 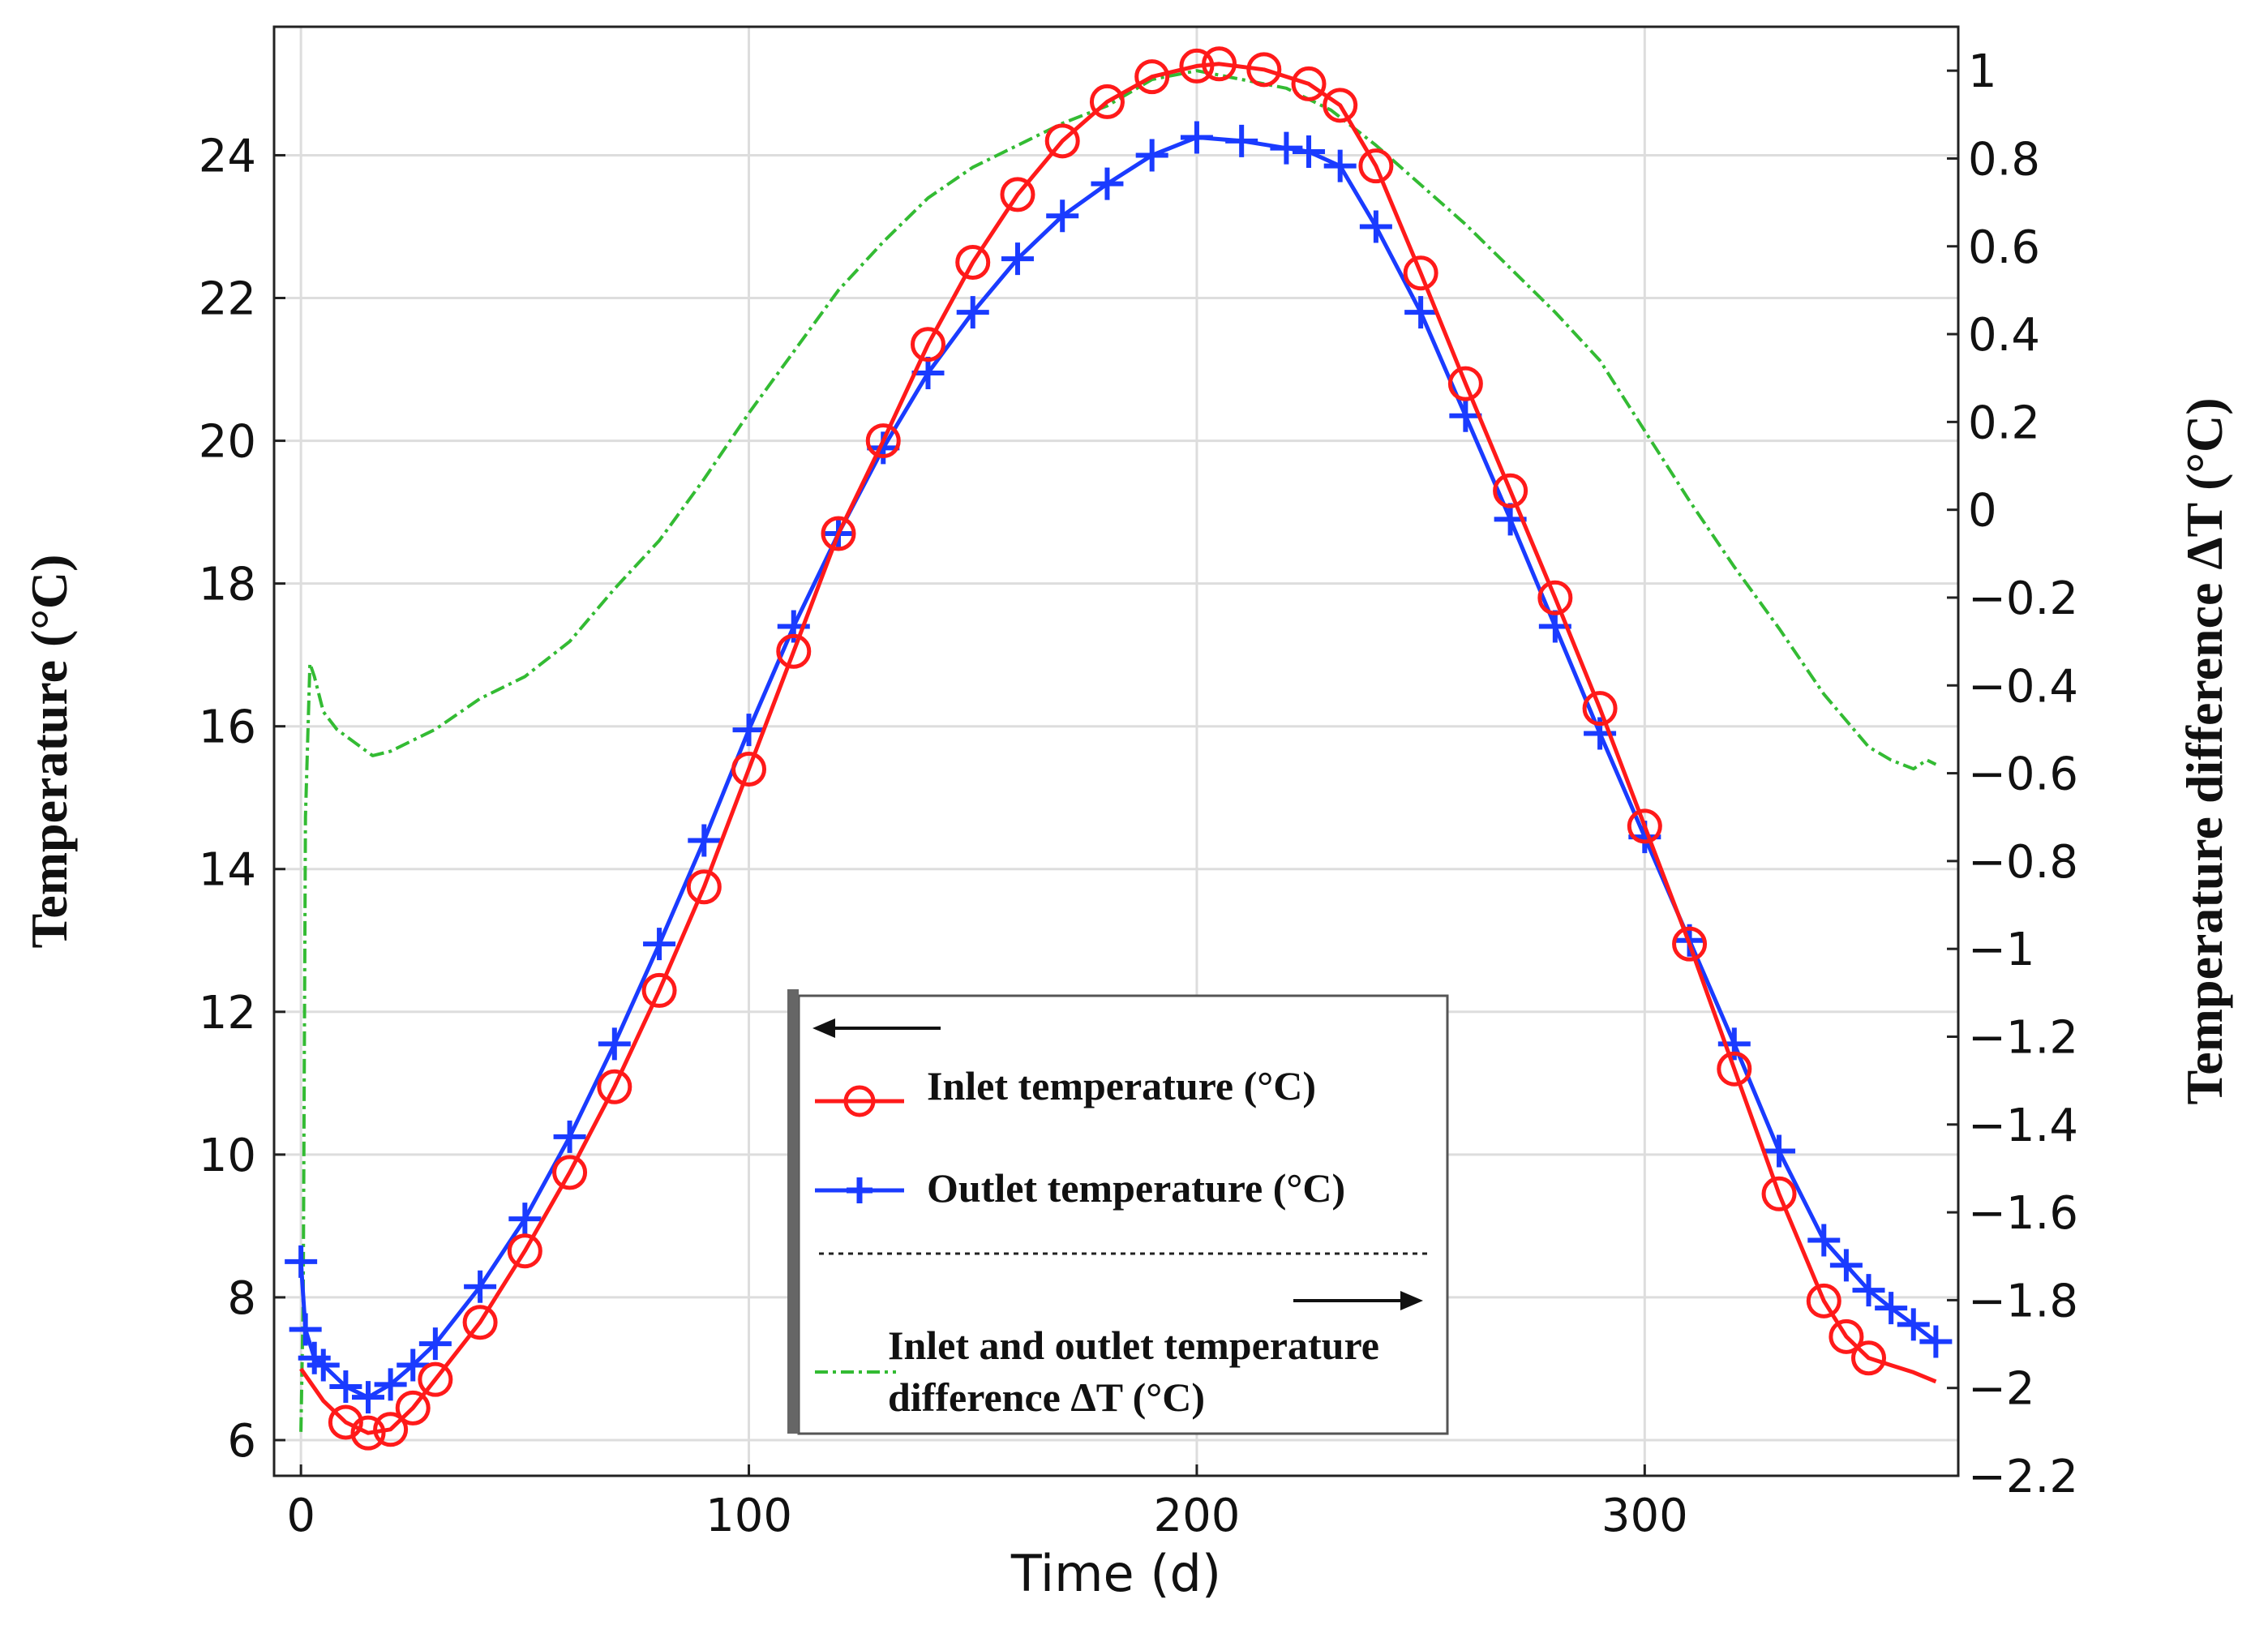 I want to click on y2-tick-label: −0.6, so click(x=2023, y=774).